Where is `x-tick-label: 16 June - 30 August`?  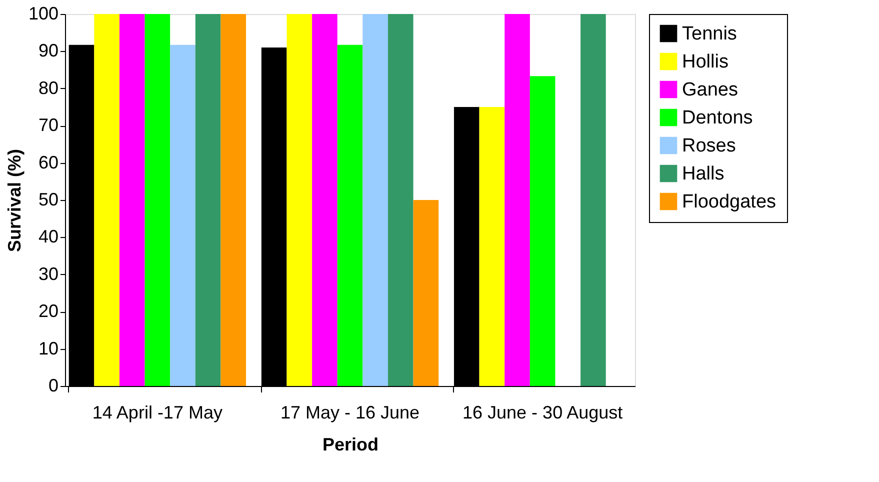 x-tick-label: 16 June - 30 August is located at coordinates (542, 412).